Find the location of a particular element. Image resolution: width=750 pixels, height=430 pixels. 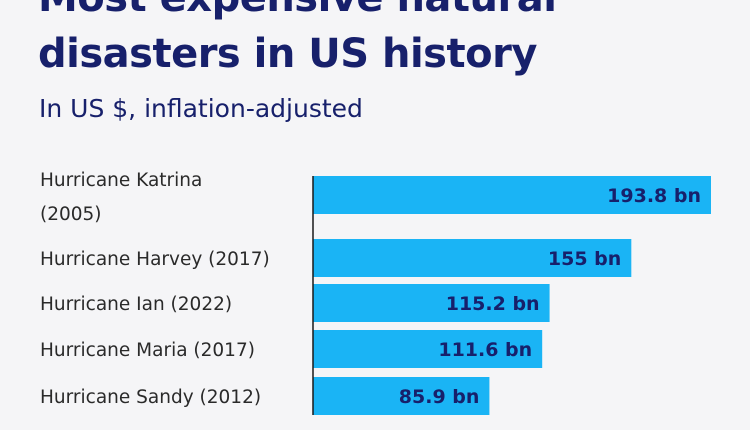

data-label-3: 115.2 bn is located at coordinates (493, 304).